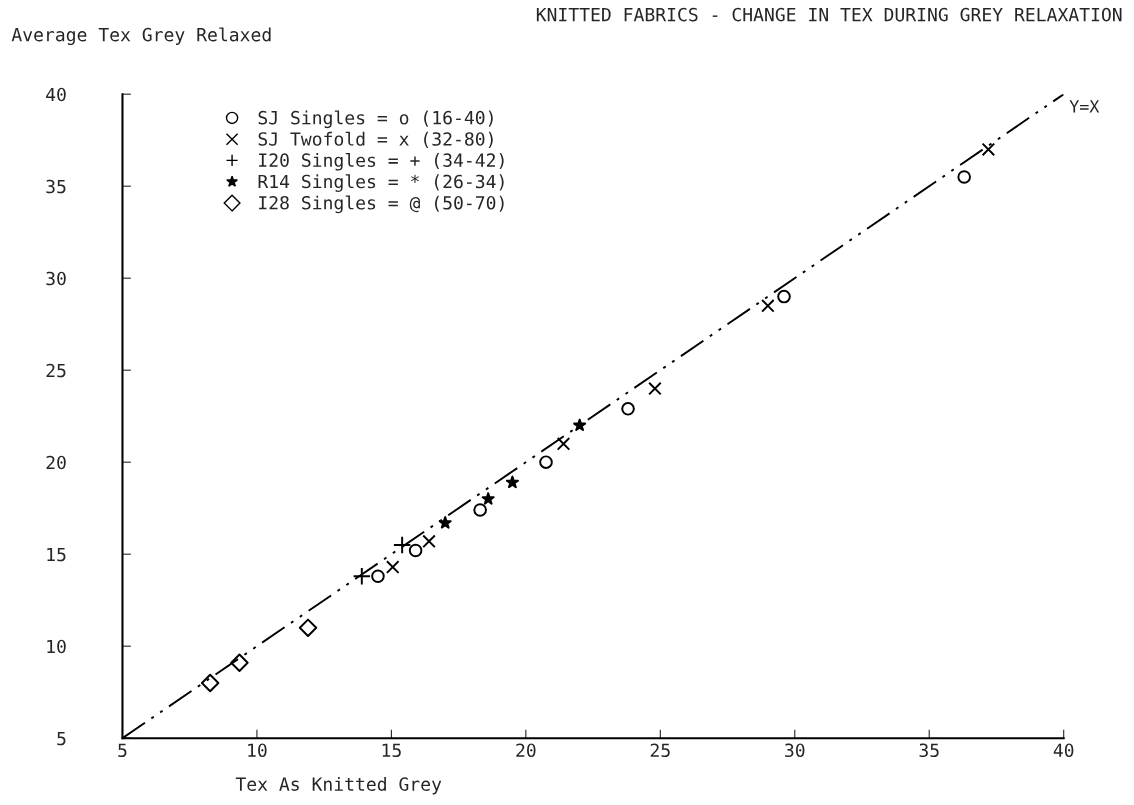 Image resolution: width=1134 pixels, height=805 pixels. Describe the element at coordinates (526, 750) in the screenshot. I see `x-tick-label: 20` at that location.